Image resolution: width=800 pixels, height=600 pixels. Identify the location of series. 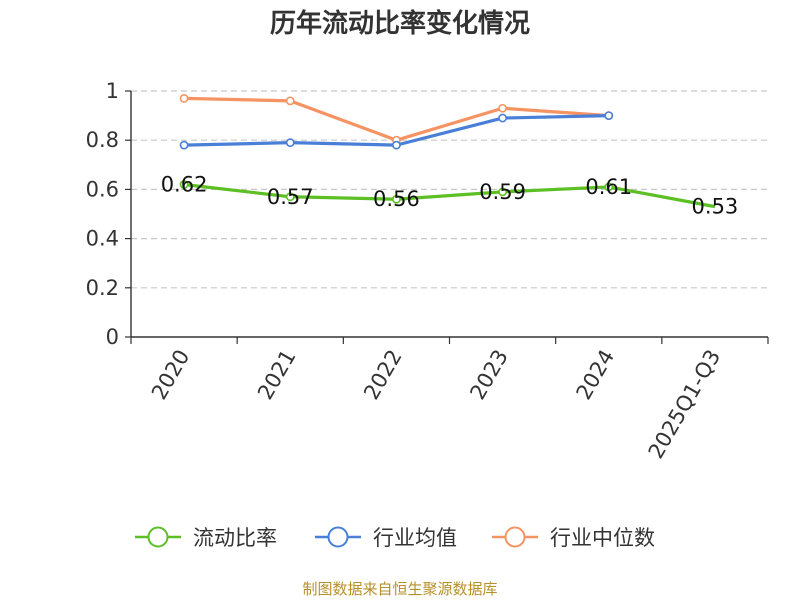
(447, 151).